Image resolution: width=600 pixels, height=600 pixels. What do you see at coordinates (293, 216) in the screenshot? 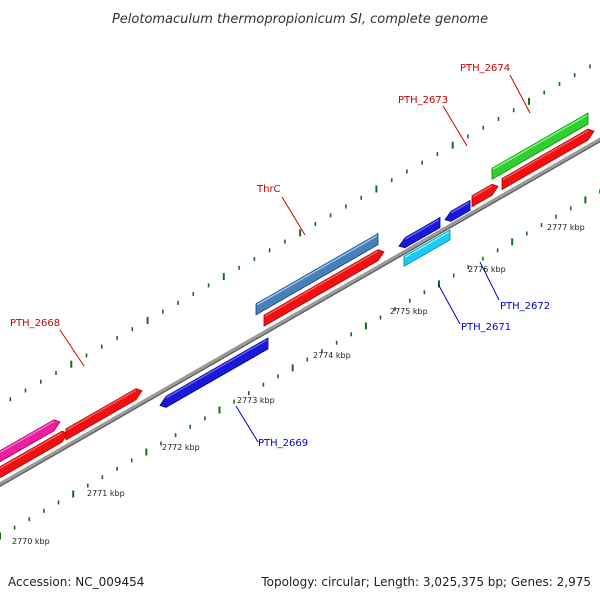
I see `callout-line-thrc` at bounding box center [293, 216].